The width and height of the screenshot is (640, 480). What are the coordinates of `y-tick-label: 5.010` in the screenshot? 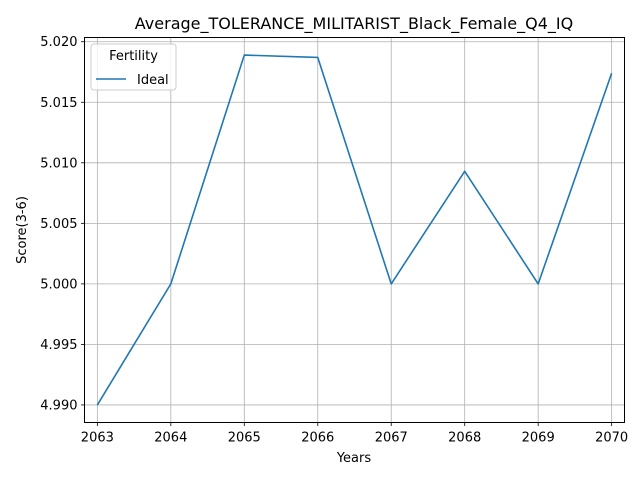 It's located at (58, 163).